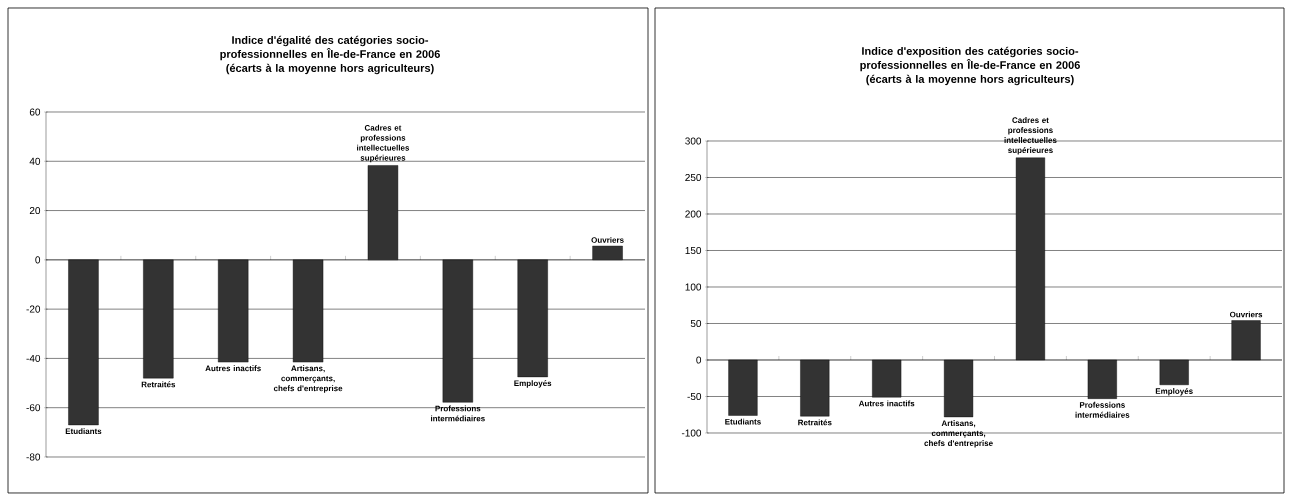 The height and width of the screenshot is (494, 1292). What do you see at coordinates (33, 457) in the screenshot?
I see `y-tick-label: -80` at bounding box center [33, 457].